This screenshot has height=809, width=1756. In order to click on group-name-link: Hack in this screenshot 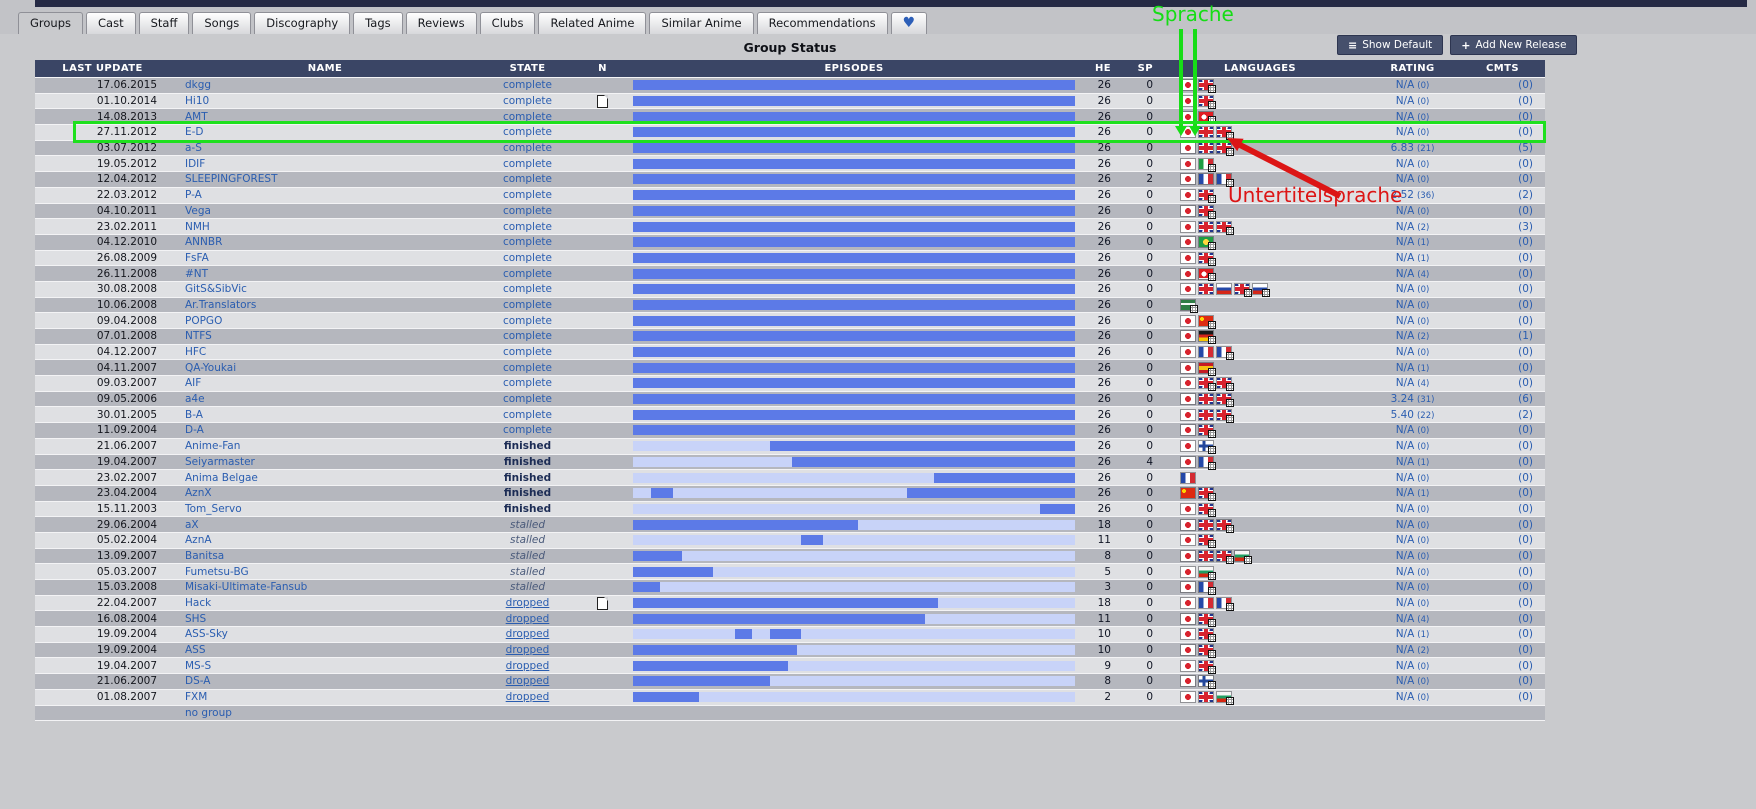, I will do `click(198, 603)`.